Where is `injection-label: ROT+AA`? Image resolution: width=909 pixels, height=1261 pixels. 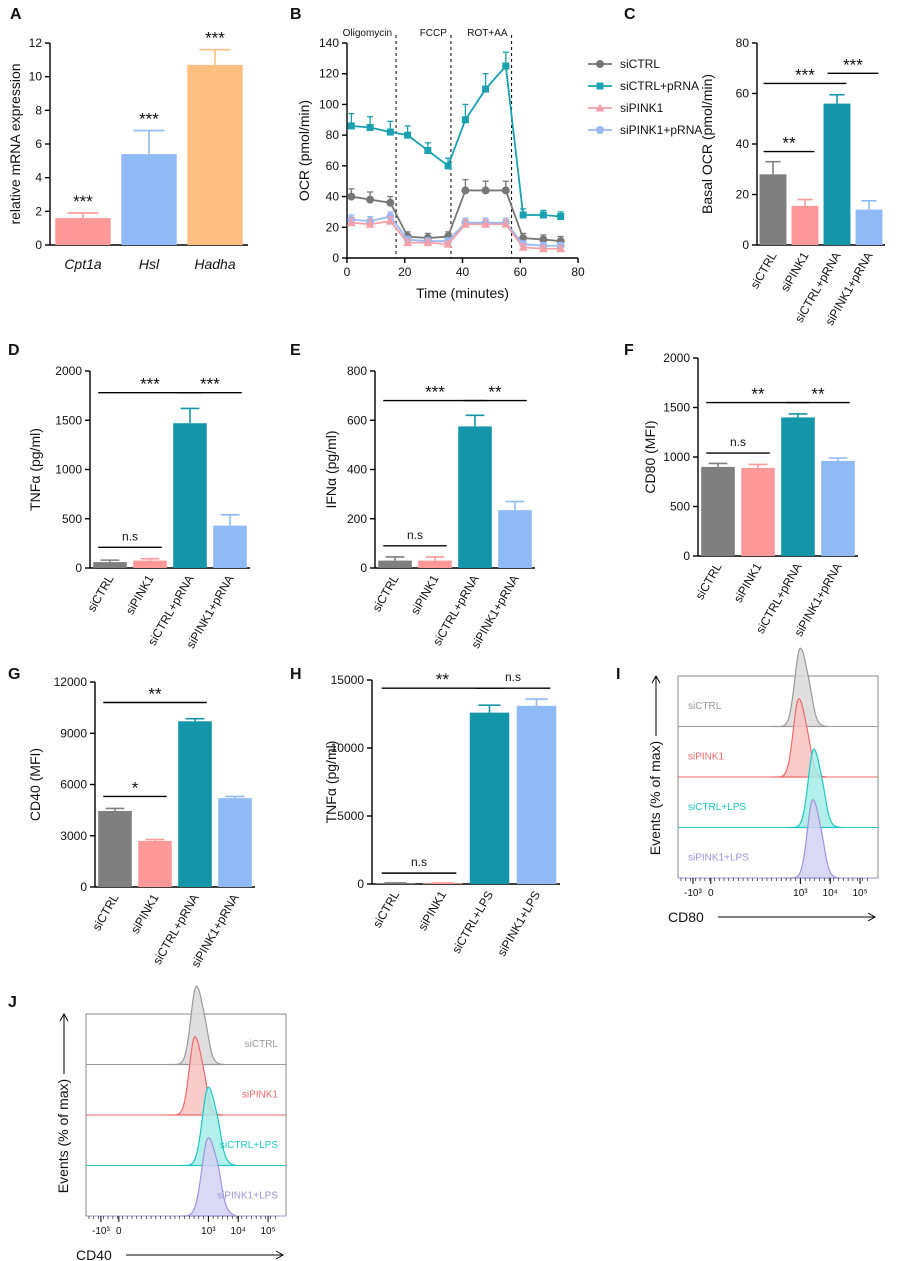
injection-label: ROT+AA is located at coordinates (487, 33).